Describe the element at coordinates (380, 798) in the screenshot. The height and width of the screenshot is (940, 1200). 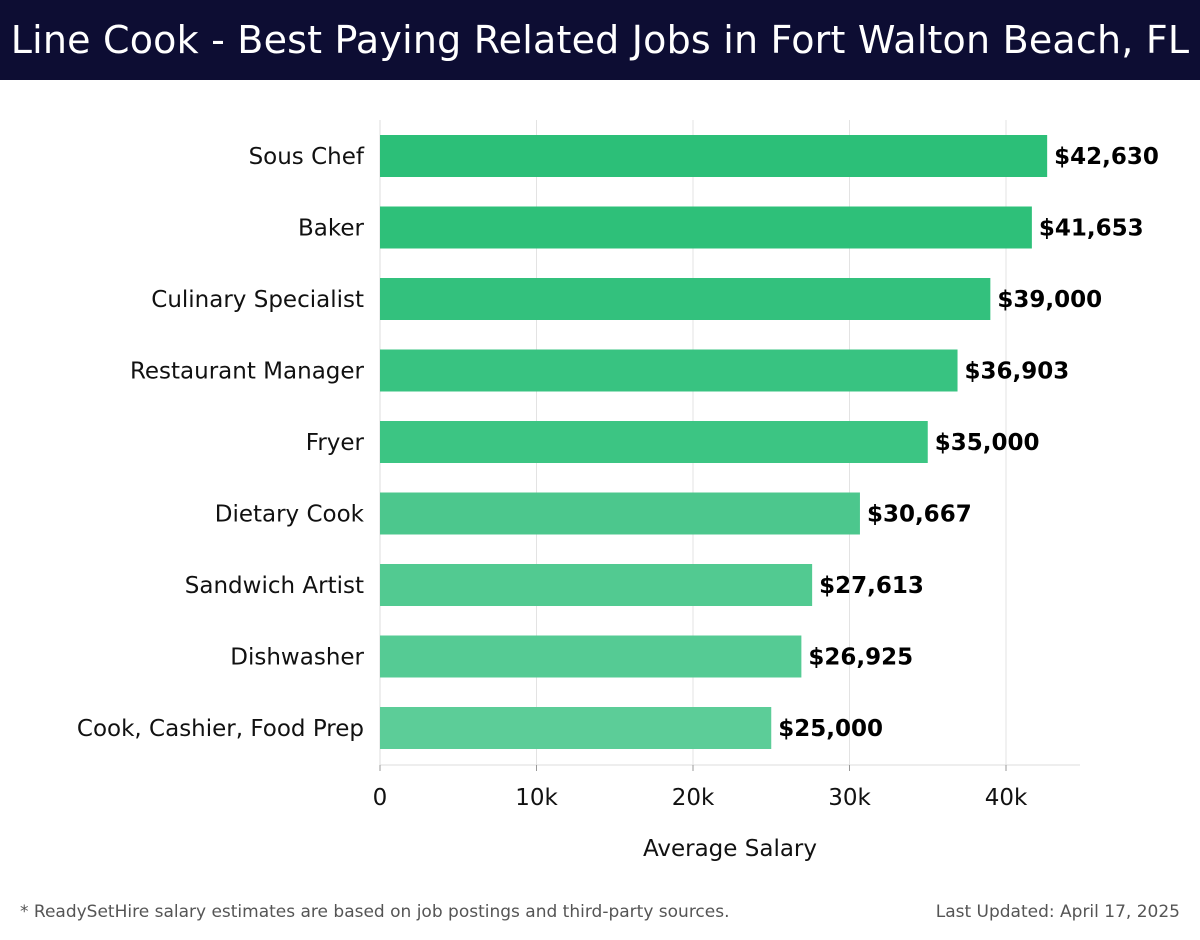
I see `x-tick-label: 0` at that location.